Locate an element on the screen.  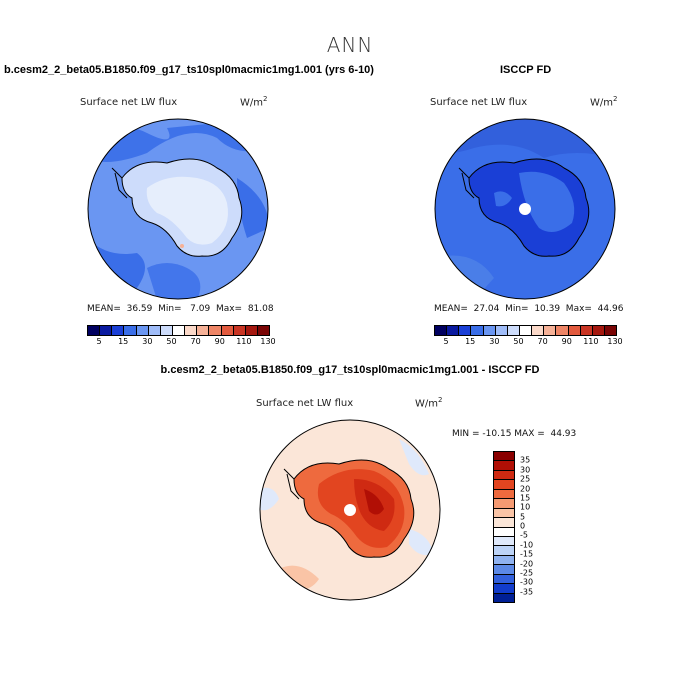
panel-1-colorbar-tick-label: 110 is located at coordinates (244, 341).